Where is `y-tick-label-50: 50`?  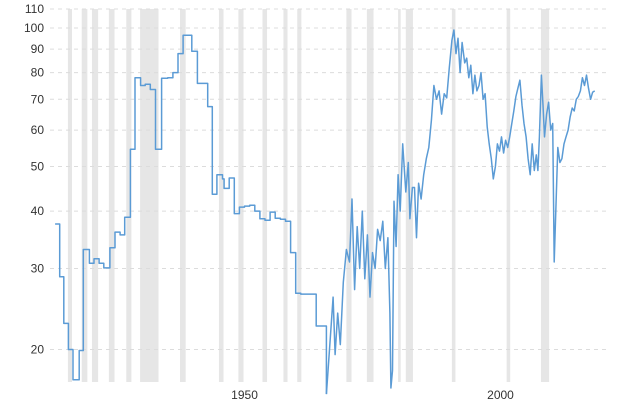 y-tick-label-50: 50 is located at coordinates (38, 167).